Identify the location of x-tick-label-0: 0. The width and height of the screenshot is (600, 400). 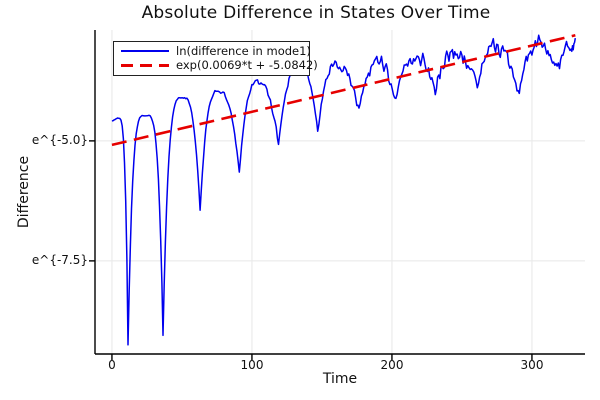
(112, 365).